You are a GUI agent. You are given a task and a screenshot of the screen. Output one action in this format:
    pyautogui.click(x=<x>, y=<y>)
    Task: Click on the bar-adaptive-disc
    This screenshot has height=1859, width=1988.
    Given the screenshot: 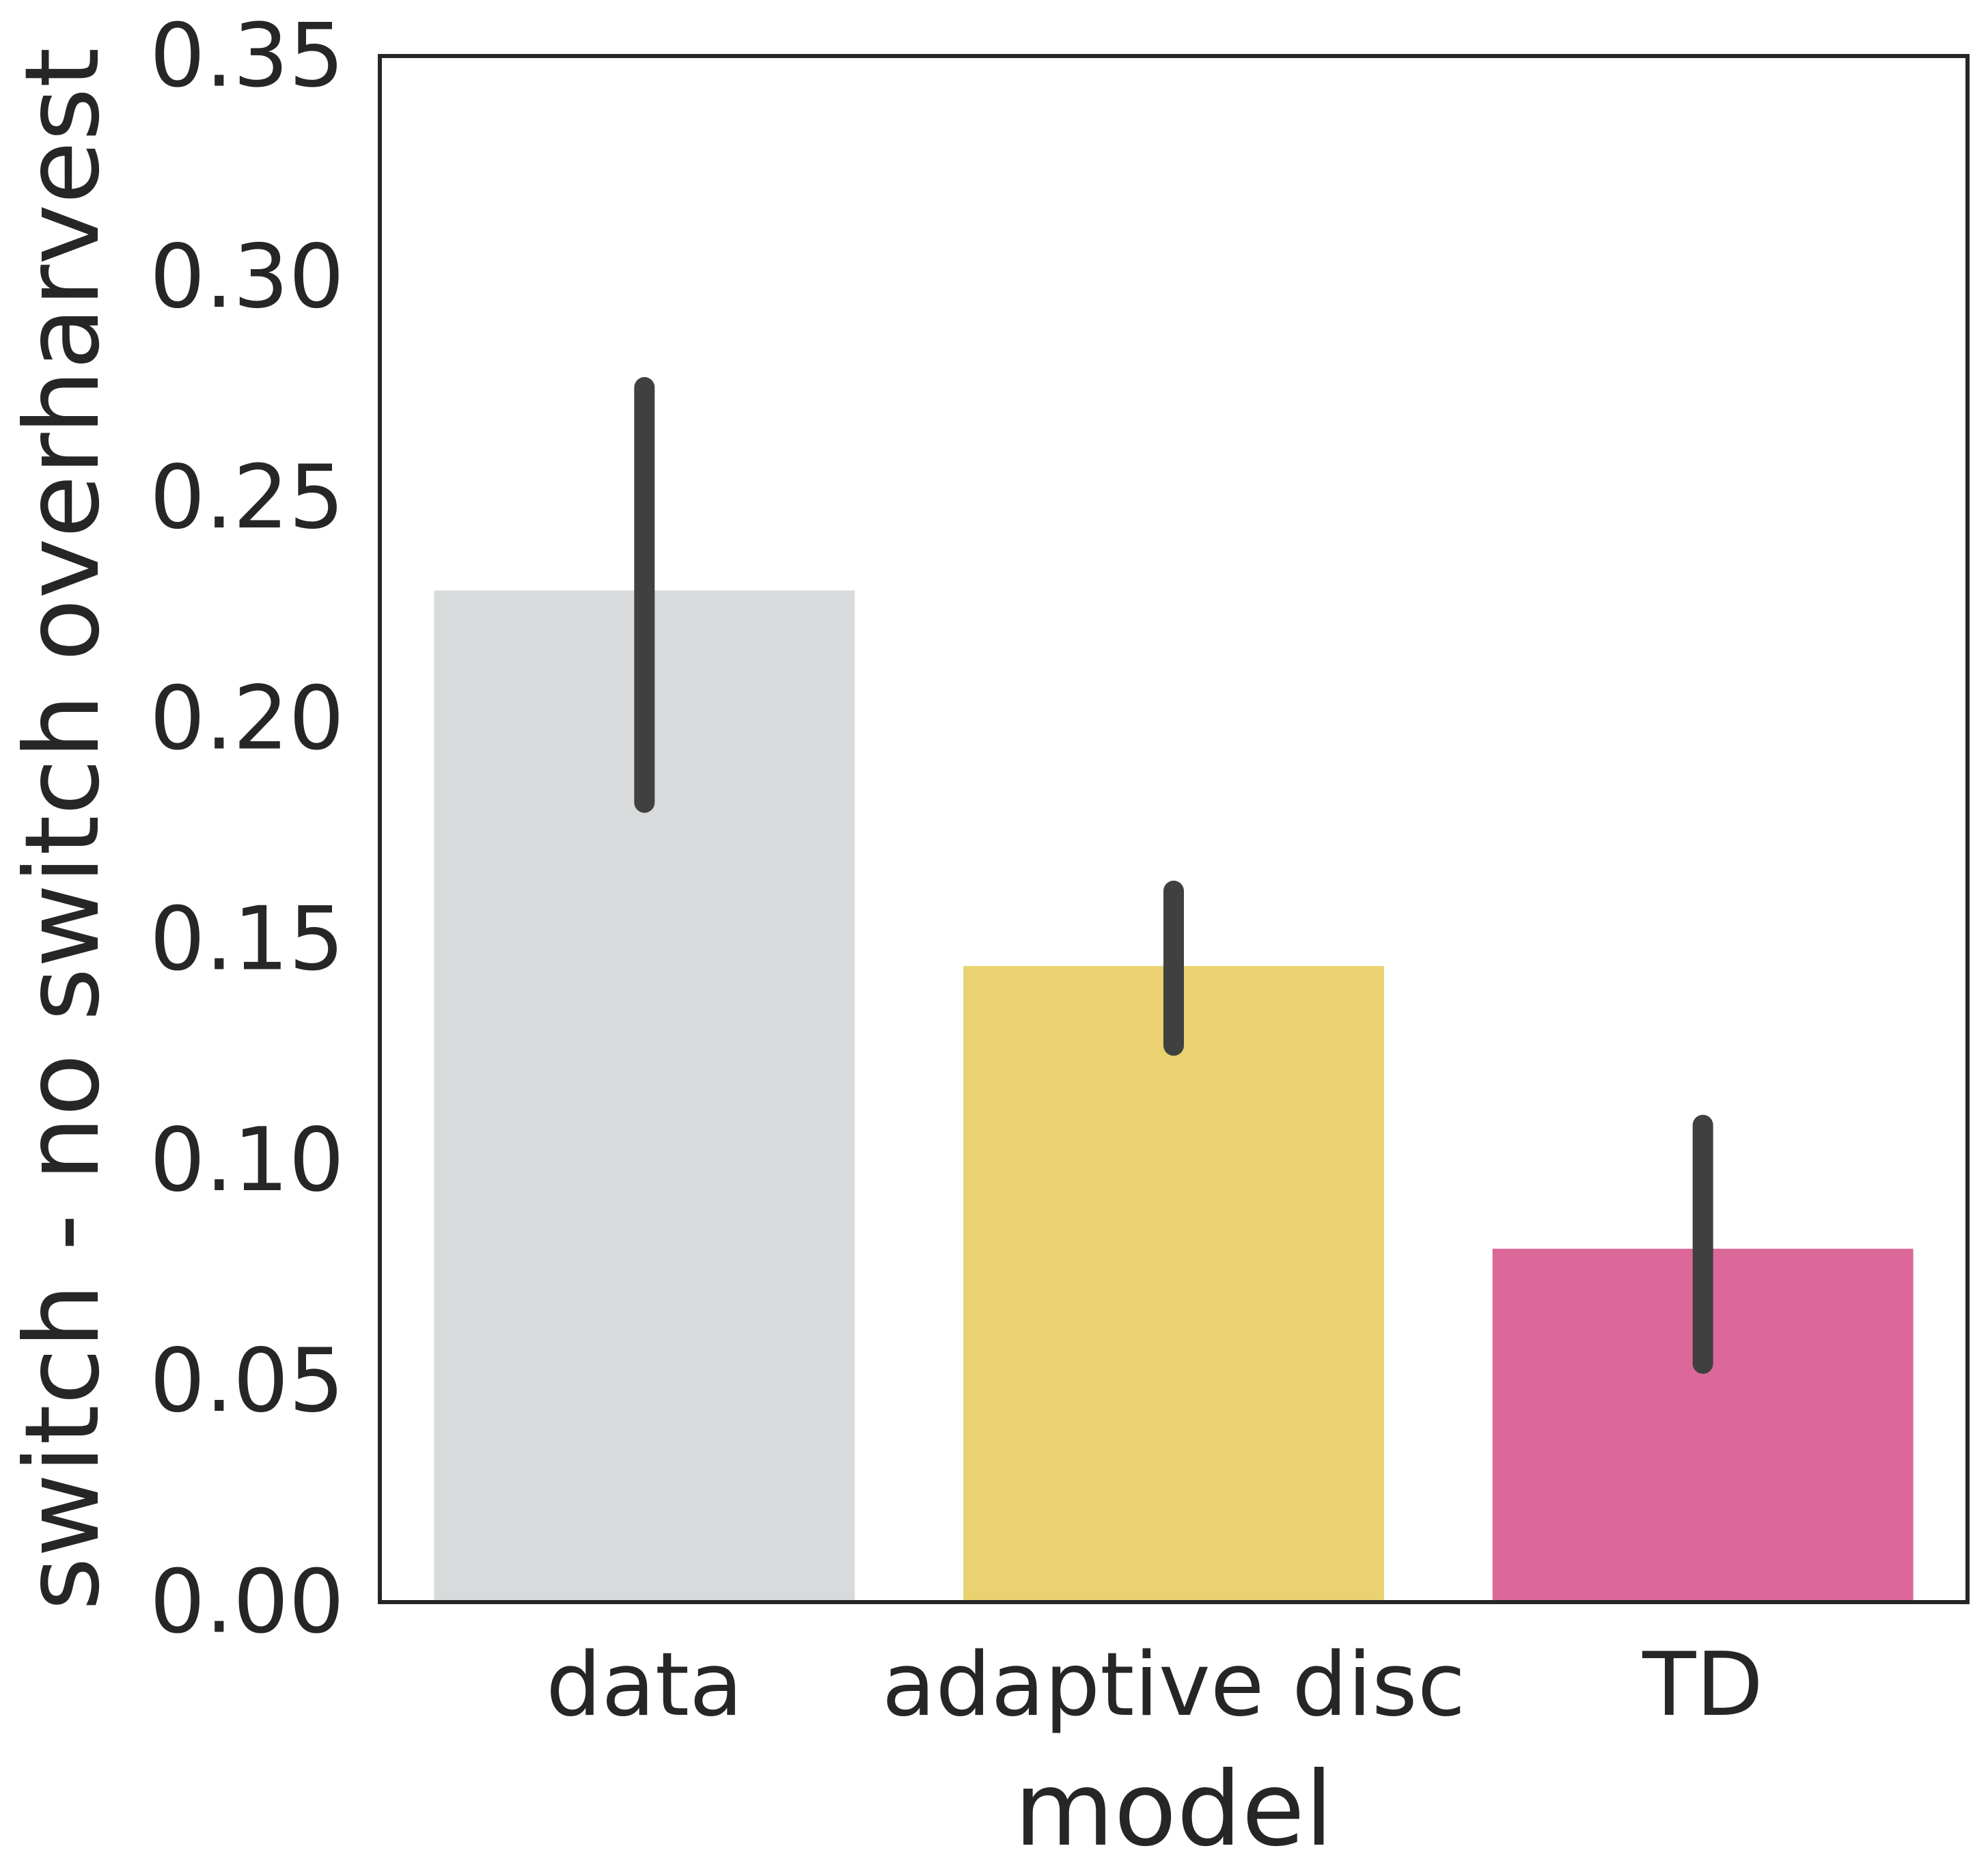 What is the action you would take?
    pyautogui.click(x=1173, y=1283)
    